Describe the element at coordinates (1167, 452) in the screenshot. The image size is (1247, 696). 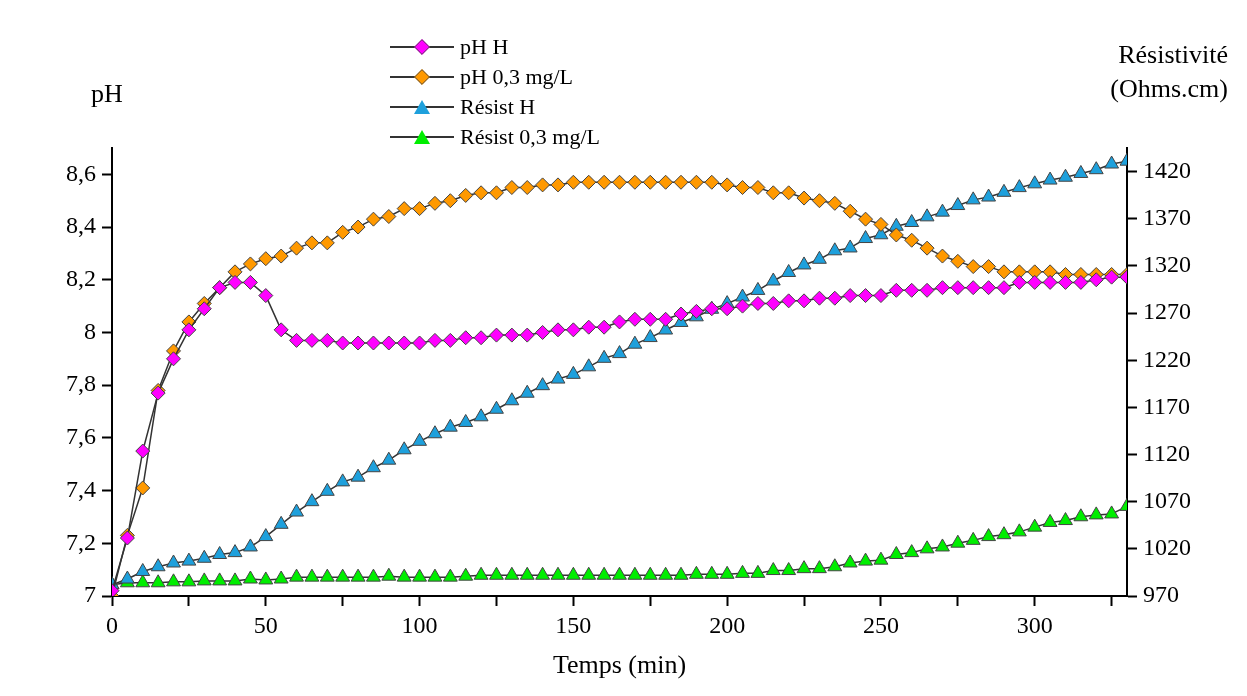
I see `y2-tick-label: 1120` at that location.